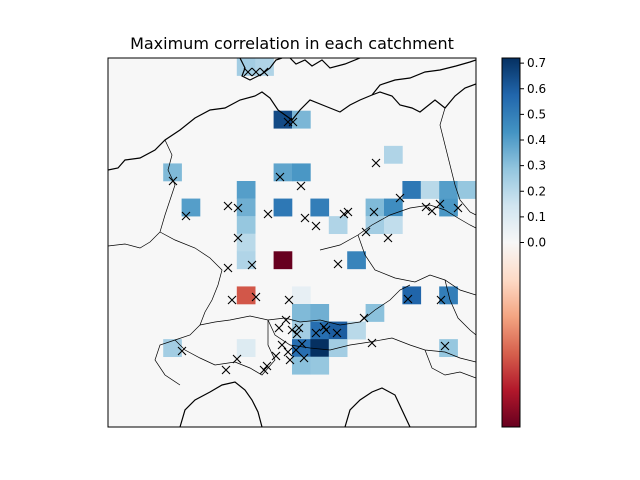  What do you see at coordinates (536, 217) in the screenshot?
I see `colorbar-tick-label: 0.1` at bounding box center [536, 217].